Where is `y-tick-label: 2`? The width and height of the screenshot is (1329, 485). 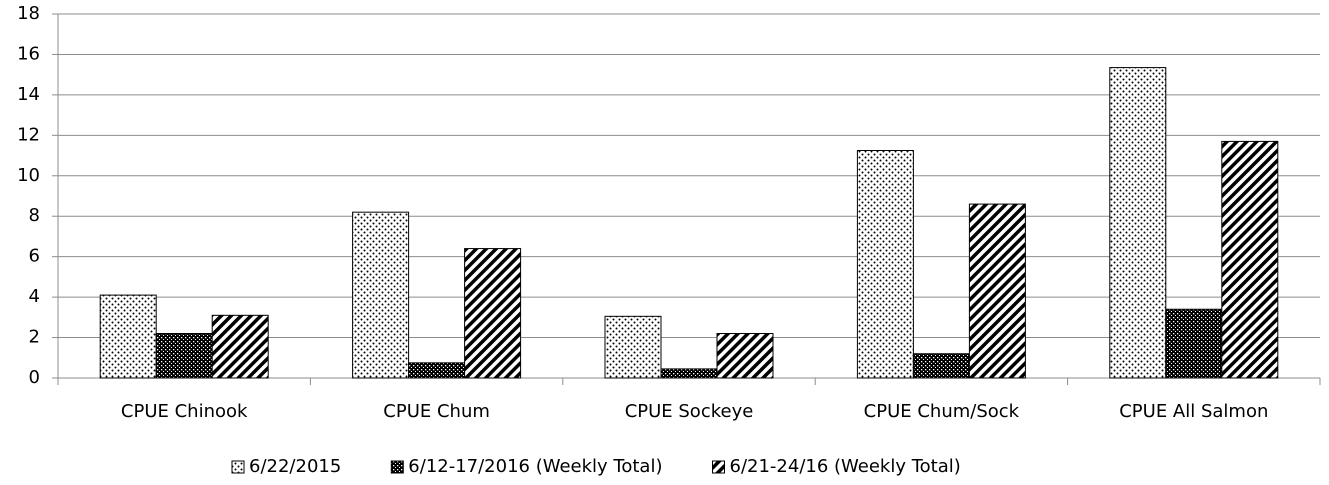 y-tick-label: 2 is located at coordinates (34, 337).